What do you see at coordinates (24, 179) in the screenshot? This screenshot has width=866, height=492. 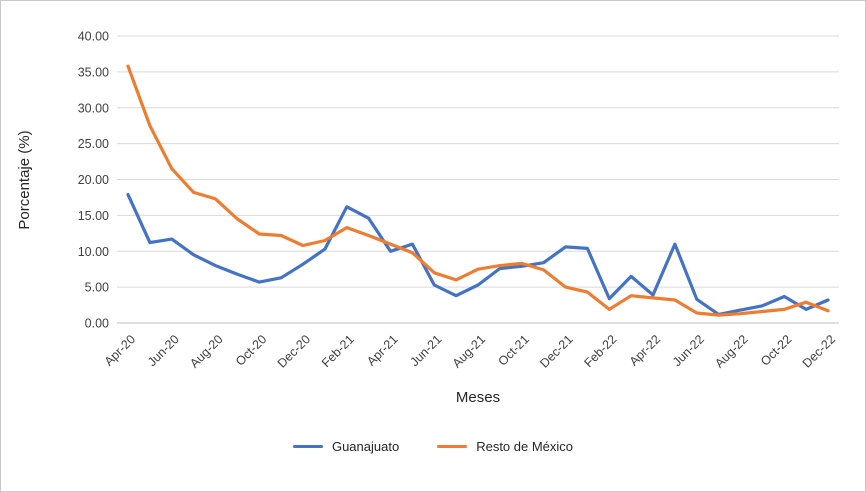 I see `y-axis-title: Porcentaje (%)` at bounding box center [24, 179].